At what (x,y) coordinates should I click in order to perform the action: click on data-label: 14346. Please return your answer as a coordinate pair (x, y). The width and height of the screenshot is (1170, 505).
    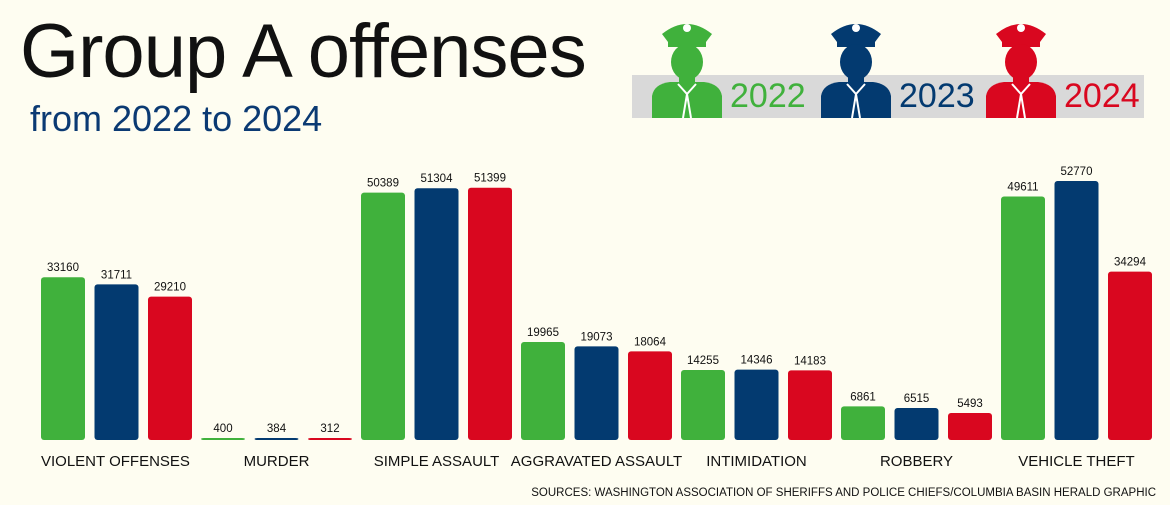
    Looking at the image, I should click on (757, 361).